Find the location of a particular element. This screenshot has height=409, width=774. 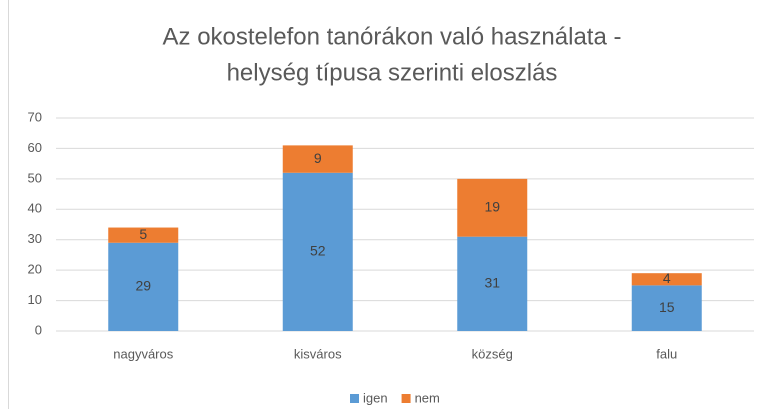

chart-title: helység típusa szerinti eloszlás is located at coordinates (392, 72).